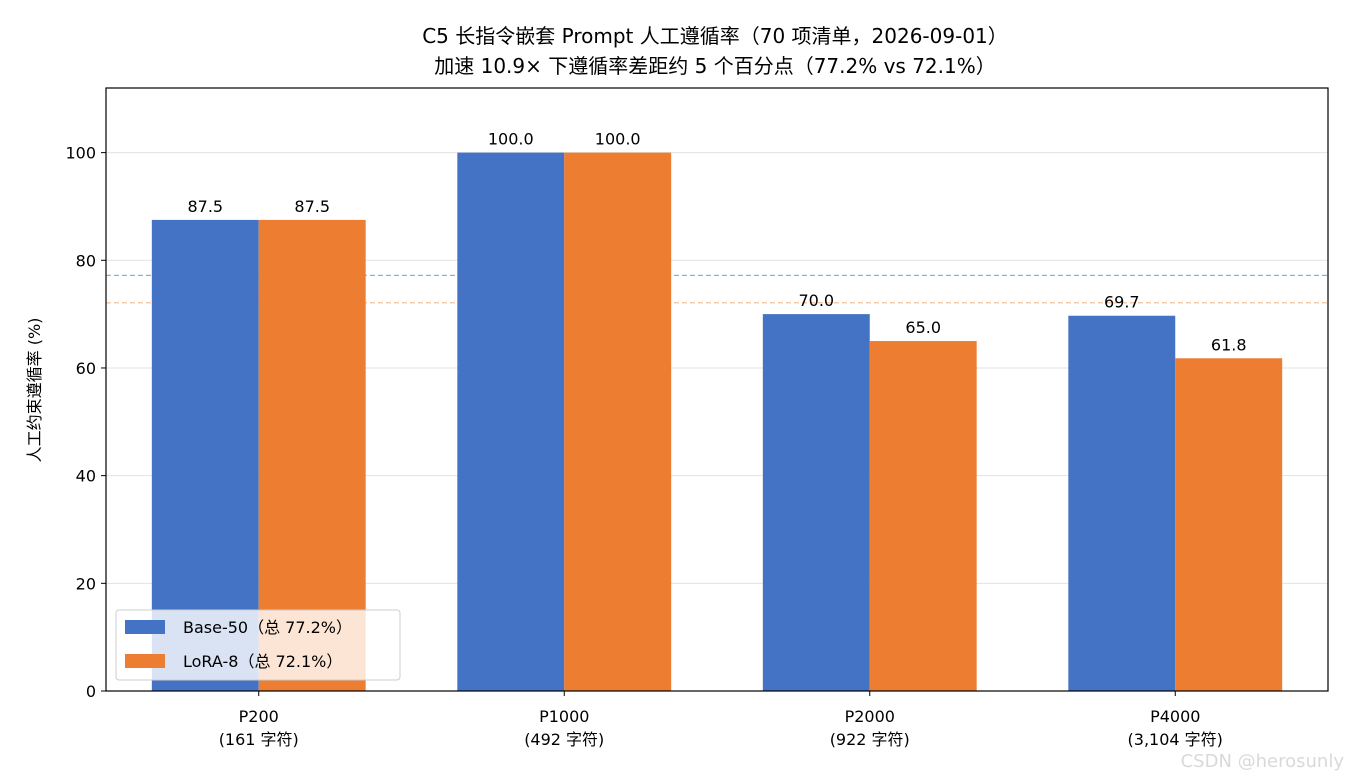 The width and height of the screenshot is (1350, 780). I want to click on y-tick-label: 60, so click(86, 368).